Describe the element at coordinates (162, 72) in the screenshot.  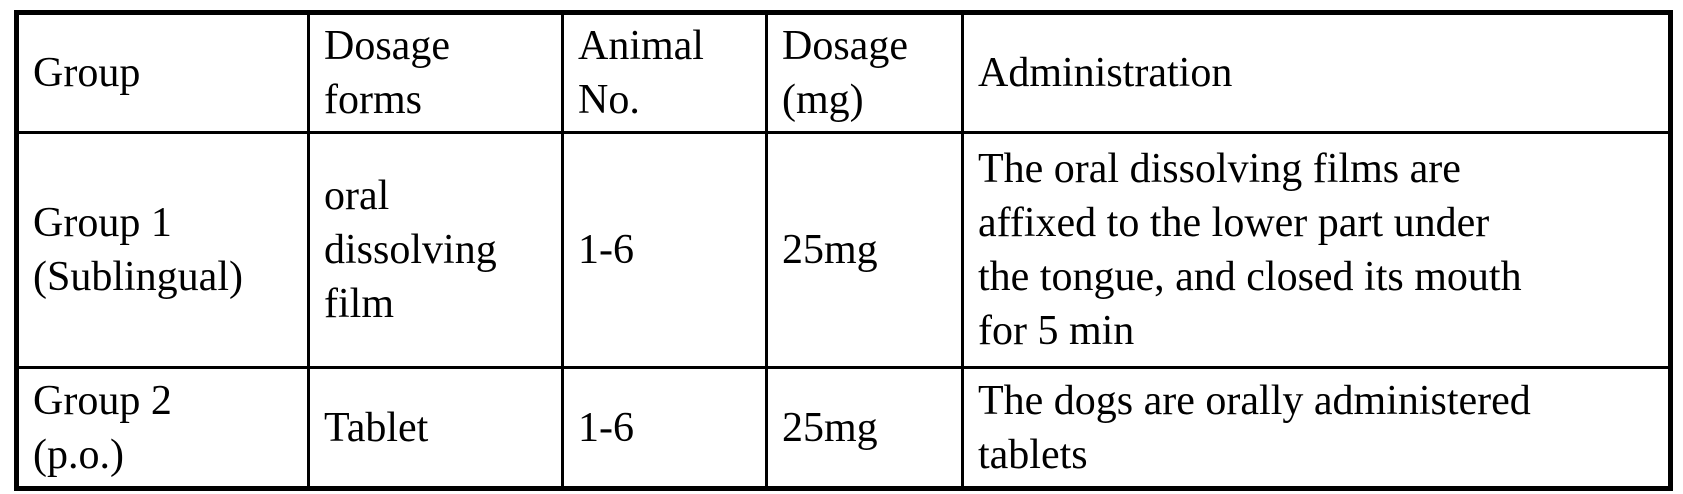
I see `header-cell-group: Group` at that location.